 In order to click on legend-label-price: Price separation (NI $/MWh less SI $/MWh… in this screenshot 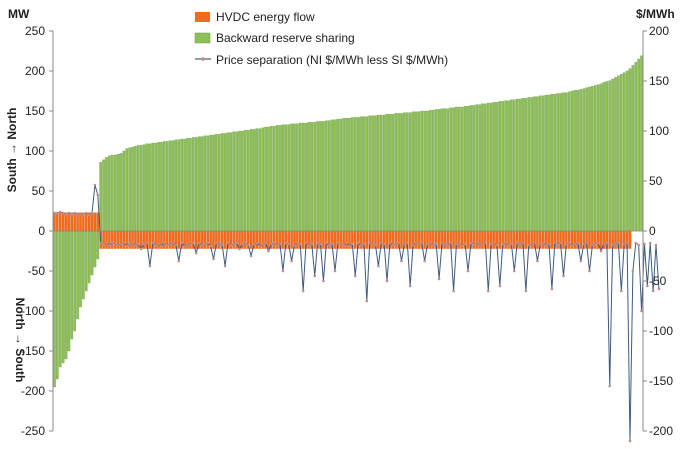, I will do `click(332, 60)`.